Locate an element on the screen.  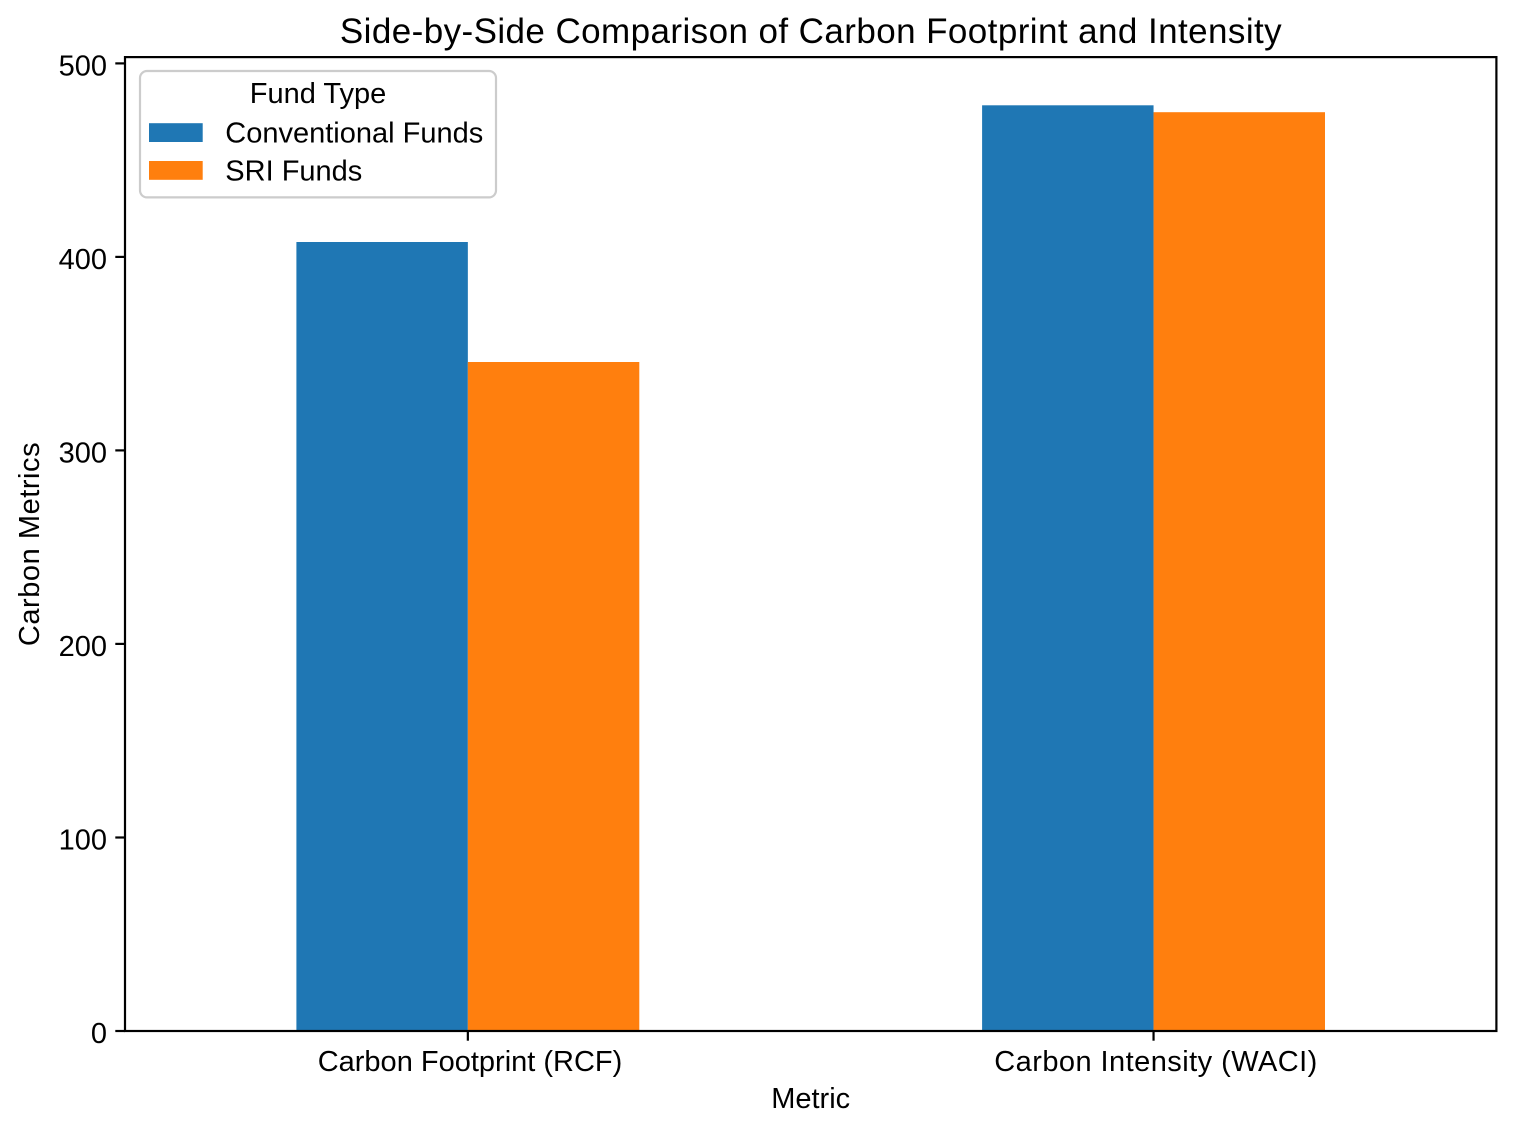
svg-text: Carbon Metrics is located at coordinates (30, 544).